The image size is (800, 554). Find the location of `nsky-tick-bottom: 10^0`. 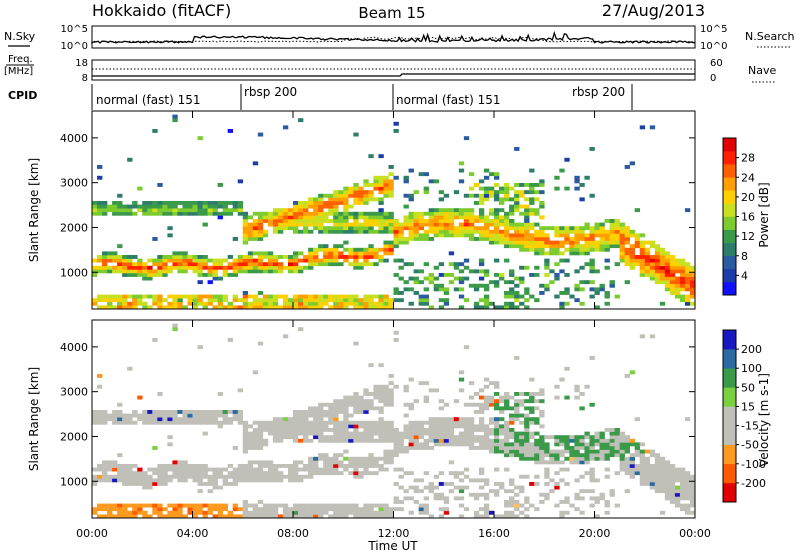

nsky-tick-bottom: 10^0 is located at coordinates (74, 46).